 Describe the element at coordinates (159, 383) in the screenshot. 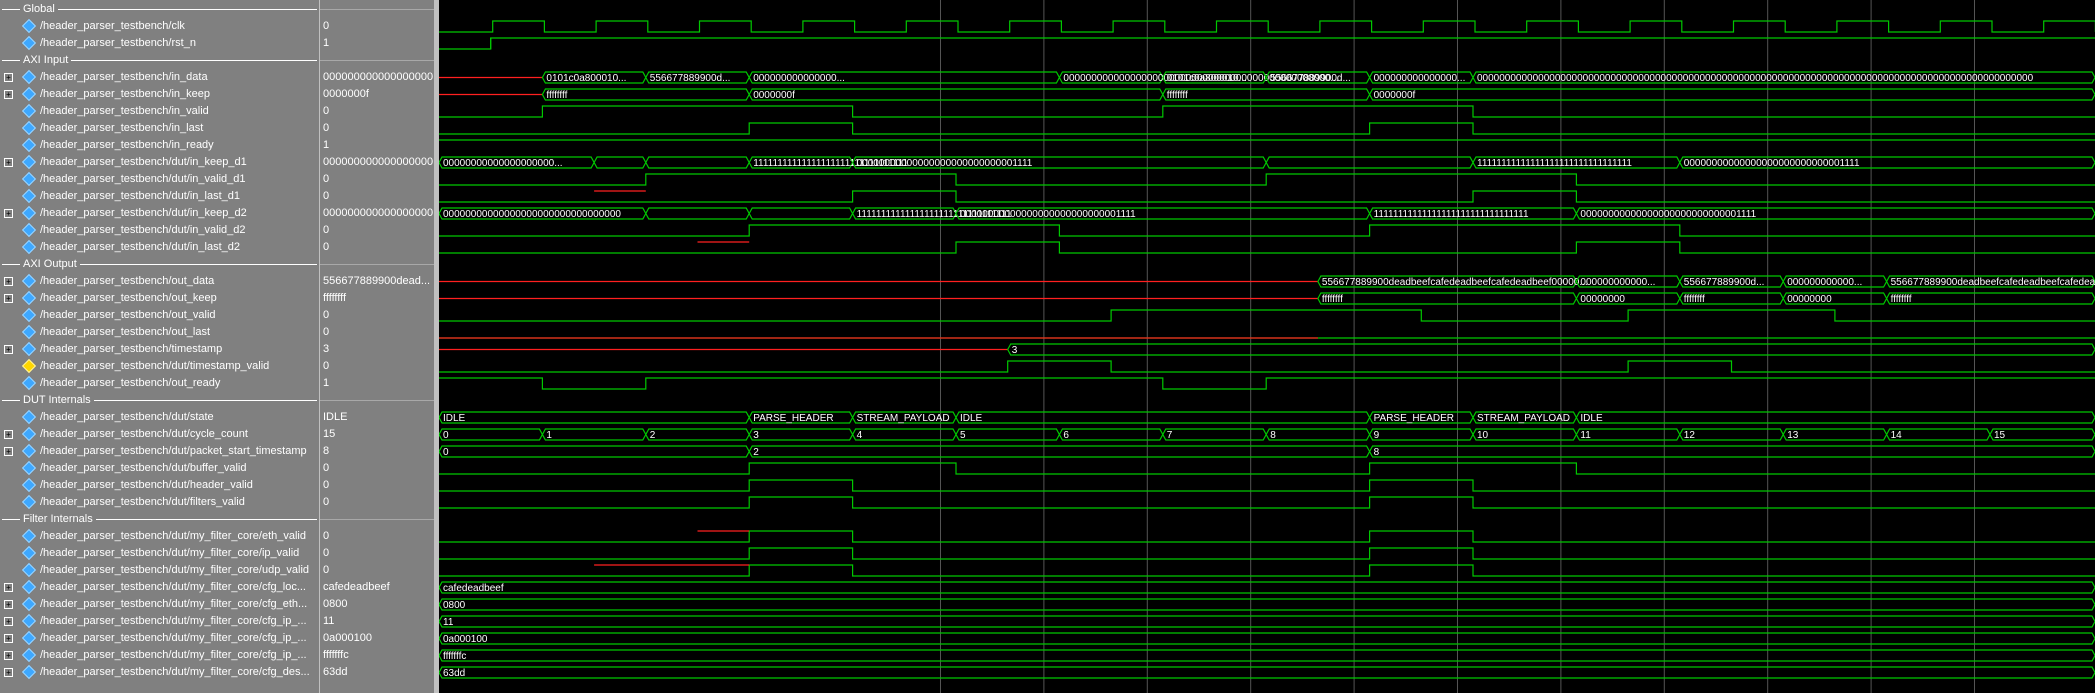

I see `signal-row: /header_parser_testbench/out_ready` at that location.